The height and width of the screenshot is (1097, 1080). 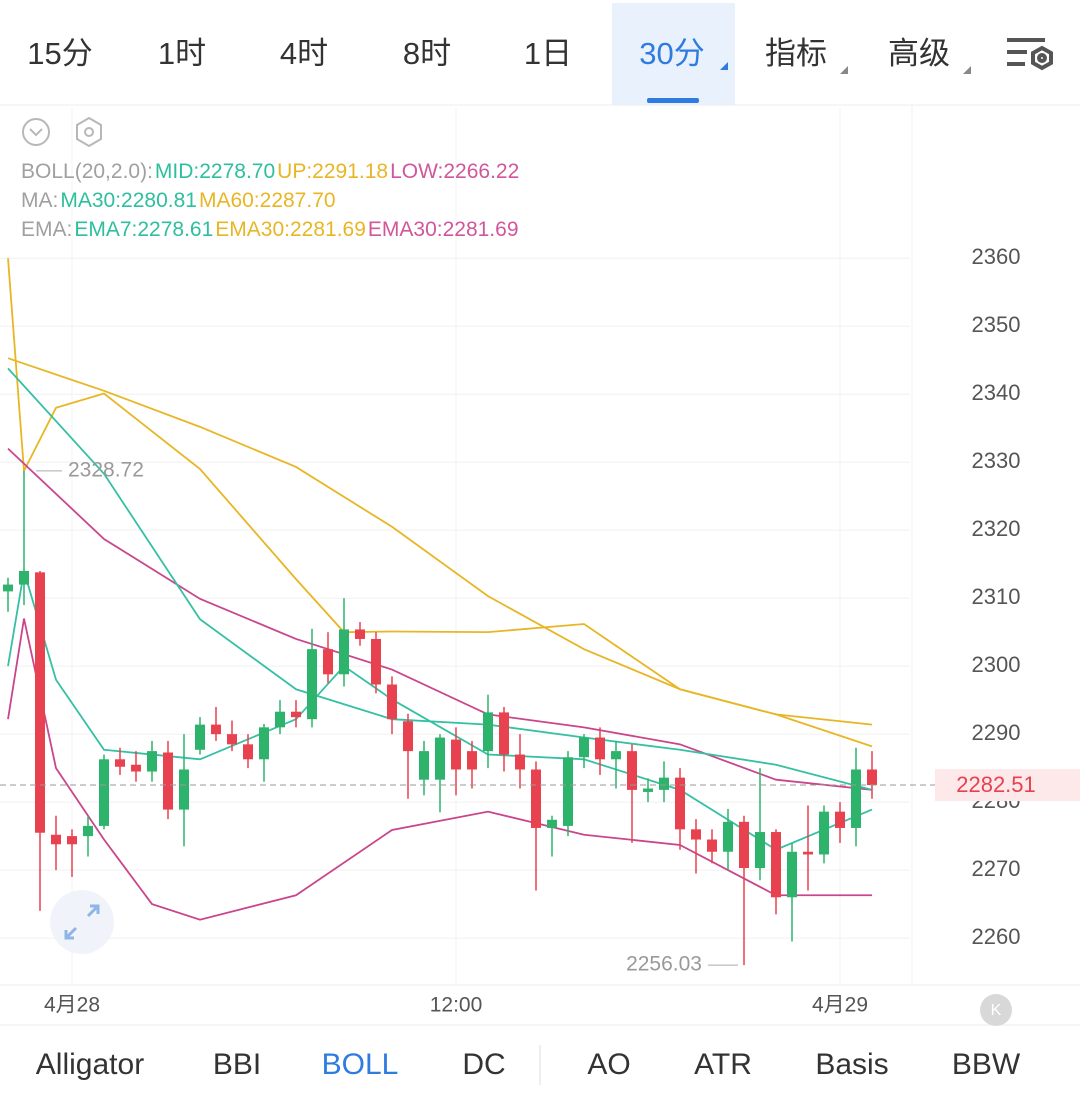 I want to click on timeframe-tab: 8时, so click(x=427, y=53).